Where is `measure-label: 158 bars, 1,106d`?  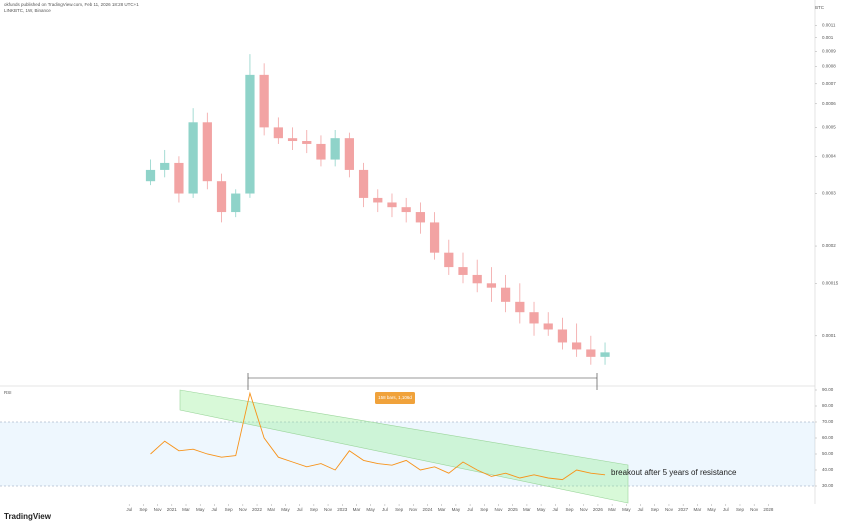 measure-label: 158 bars, 1,106d is located at coordinates (395, 397).